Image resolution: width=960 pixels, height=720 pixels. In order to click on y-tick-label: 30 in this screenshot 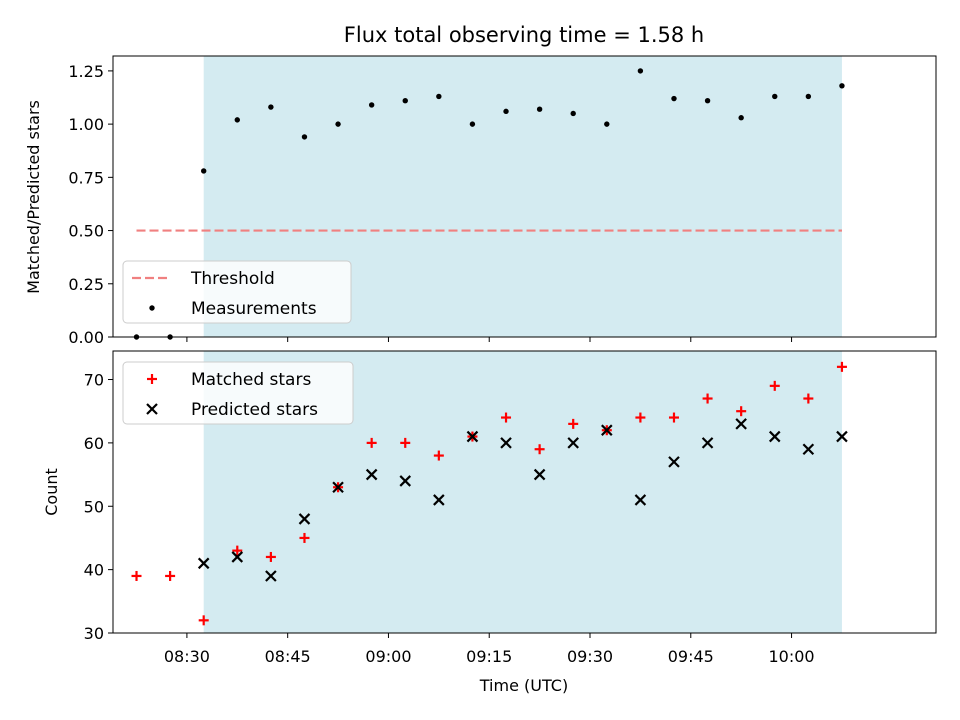, I will do `click(94, 633)`.